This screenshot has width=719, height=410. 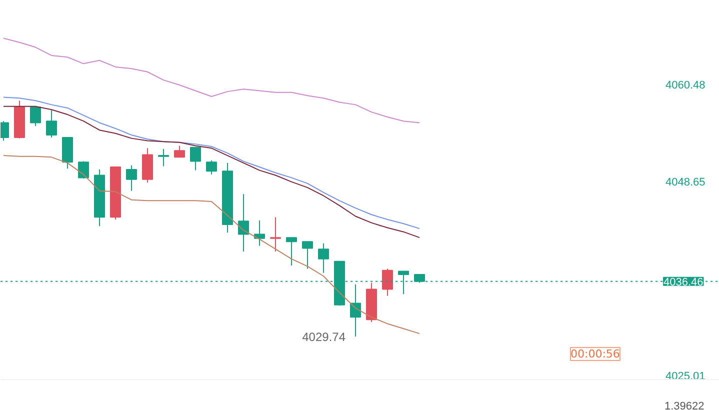 What do you see at coordinates (686, 182) in the screenshot?
I see `y-tick-label: 4048.65` at bounding box center [686, 182].